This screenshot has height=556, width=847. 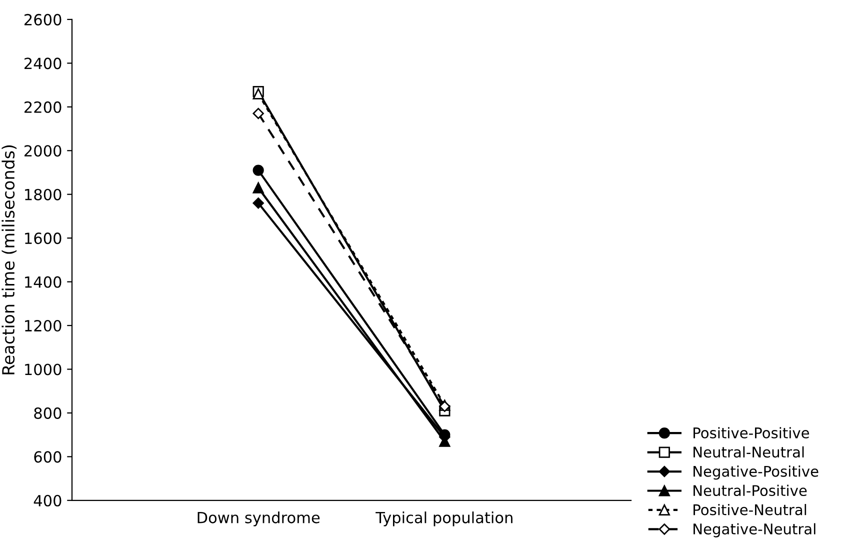 I want to click on y-tick-label: 400, so click(x=48, y=500).